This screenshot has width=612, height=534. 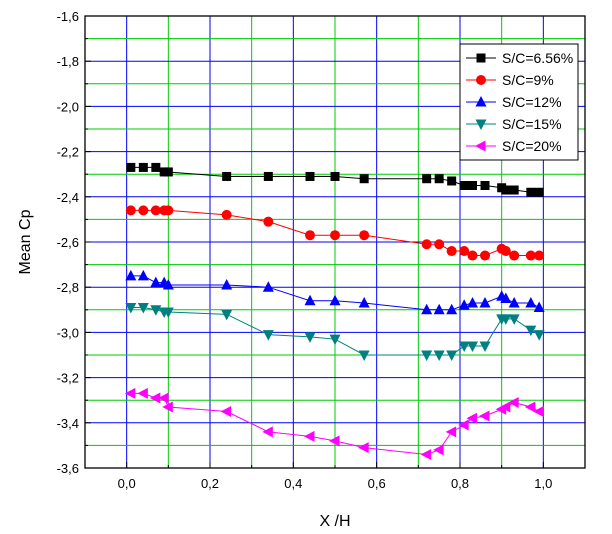 What do you see at coordinates (68, 378) in the screenshot?
I see `y-tick-label: -3,2` at bounding box center [68, 378].